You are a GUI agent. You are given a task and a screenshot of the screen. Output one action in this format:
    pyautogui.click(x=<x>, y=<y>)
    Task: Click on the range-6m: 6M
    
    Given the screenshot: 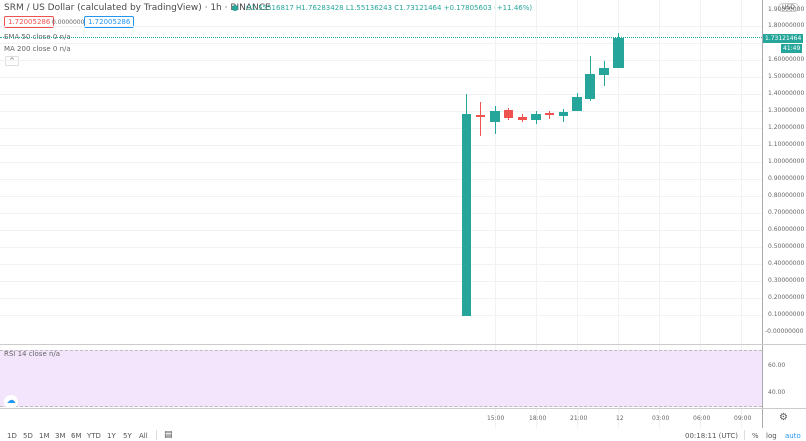 What is the action you would take?
    pyautogui.click(x=76, y=436)
    